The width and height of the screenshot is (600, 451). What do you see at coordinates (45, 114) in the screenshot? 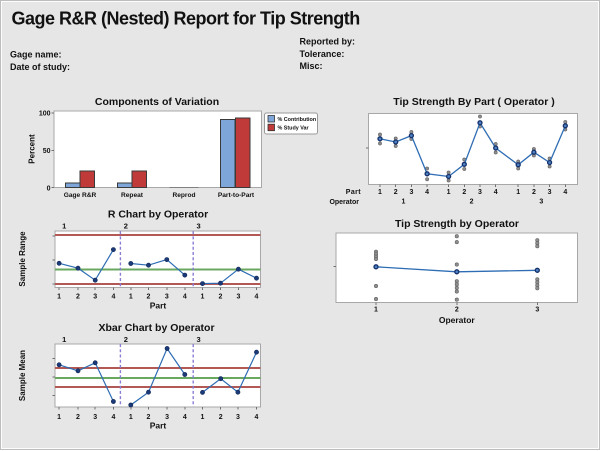
I see `svg-text: 100` at bounding box center [45, 114].